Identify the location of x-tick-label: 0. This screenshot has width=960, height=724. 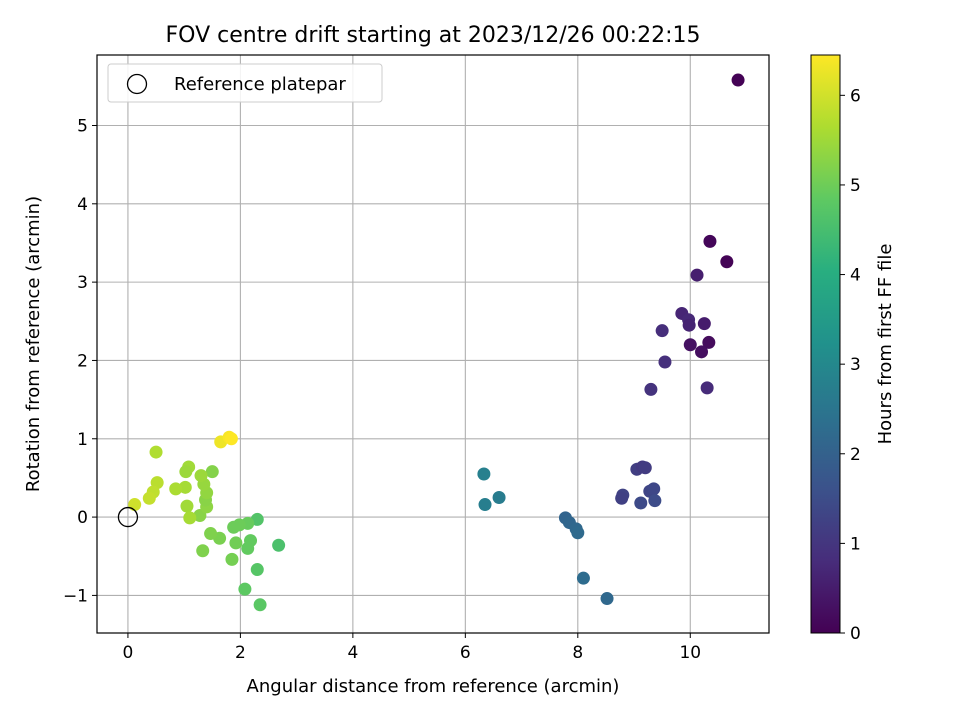
(128, 653).